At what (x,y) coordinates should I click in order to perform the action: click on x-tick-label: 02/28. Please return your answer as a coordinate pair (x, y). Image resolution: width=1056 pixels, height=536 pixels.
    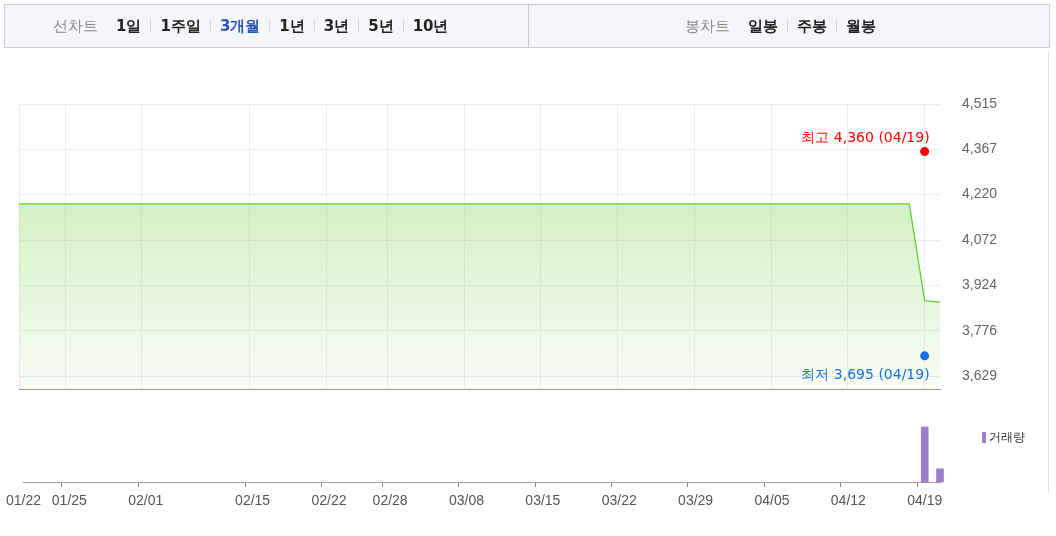
    Looking at the image, I should click on (390, 500).